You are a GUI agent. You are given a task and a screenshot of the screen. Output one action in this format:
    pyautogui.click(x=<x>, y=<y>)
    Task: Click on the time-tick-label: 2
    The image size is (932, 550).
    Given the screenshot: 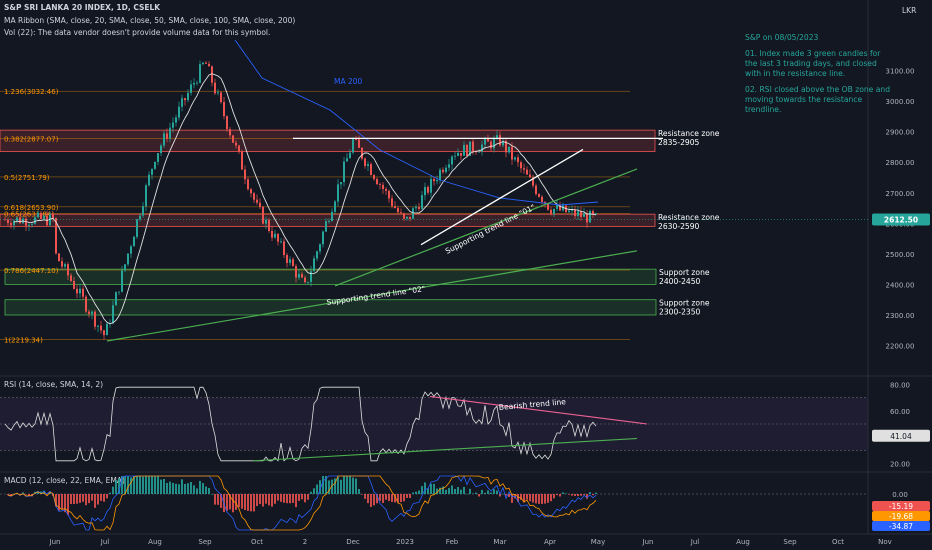 What is the action you would take?
    pyautogui.click(x=305, y=542)
    